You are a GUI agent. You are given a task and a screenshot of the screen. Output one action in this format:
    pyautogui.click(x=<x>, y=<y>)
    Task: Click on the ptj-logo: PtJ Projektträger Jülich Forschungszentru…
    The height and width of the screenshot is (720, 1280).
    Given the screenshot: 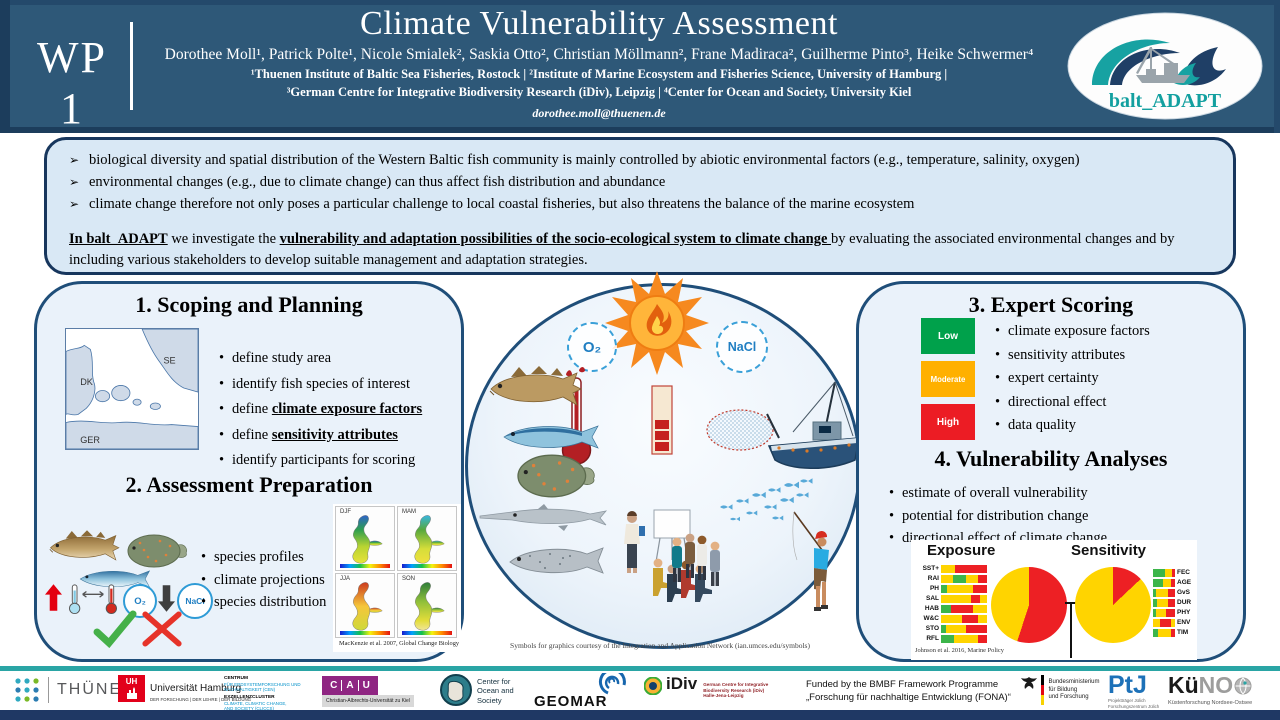 What is the action you would take?
    pyautogui.click(x=1134, y=690)
    